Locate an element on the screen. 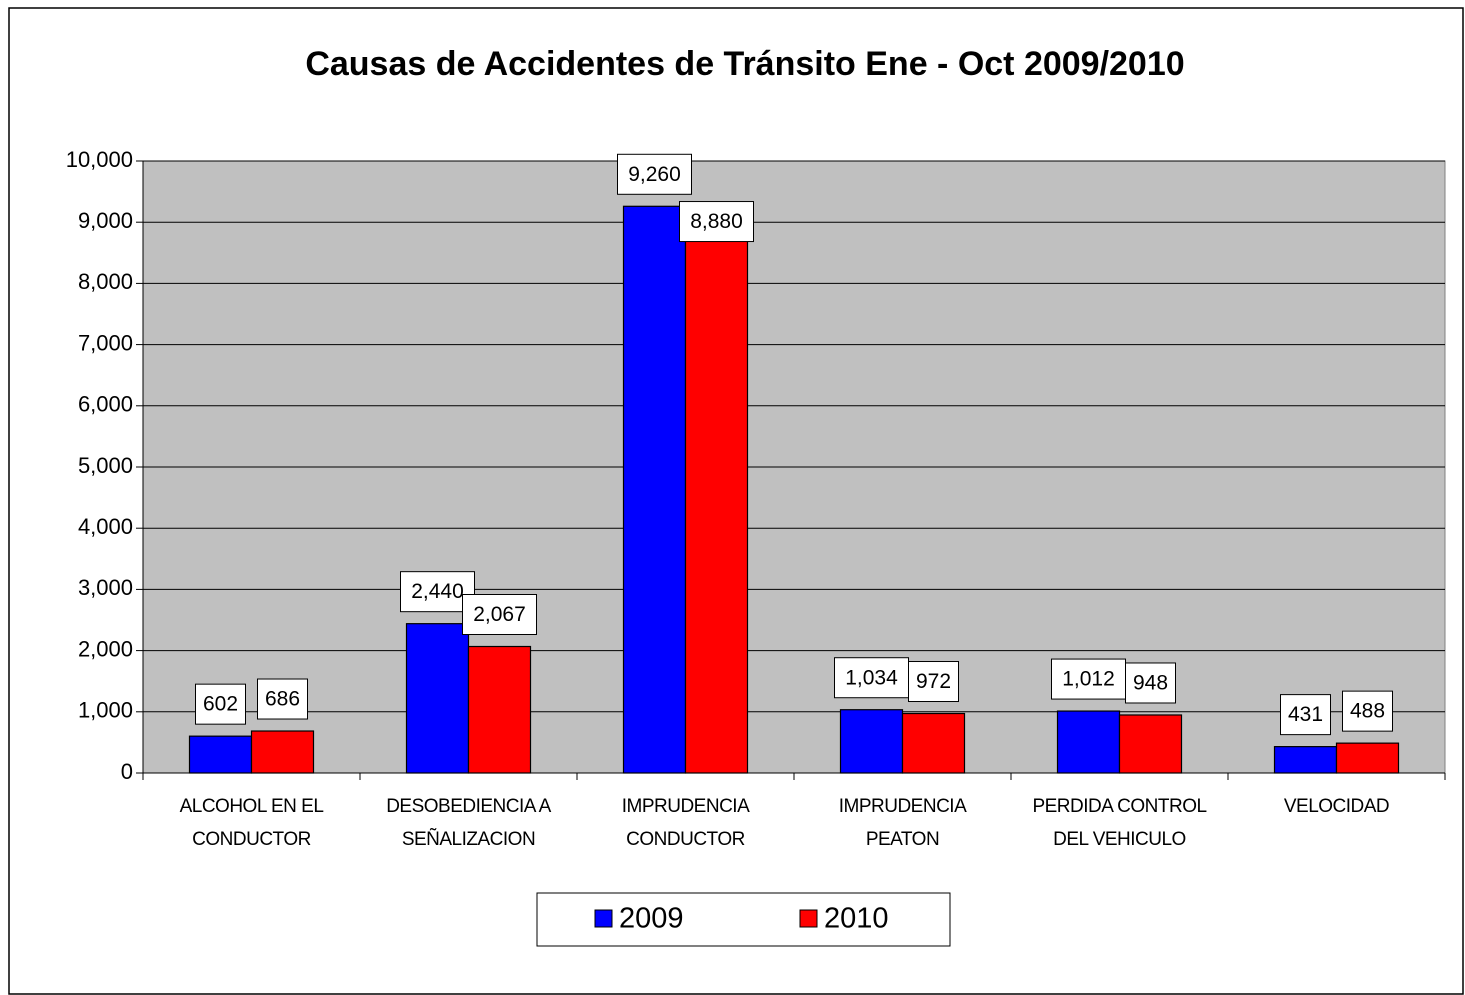  y-tick-label: 4,000 is located at coordinates (105, 526).